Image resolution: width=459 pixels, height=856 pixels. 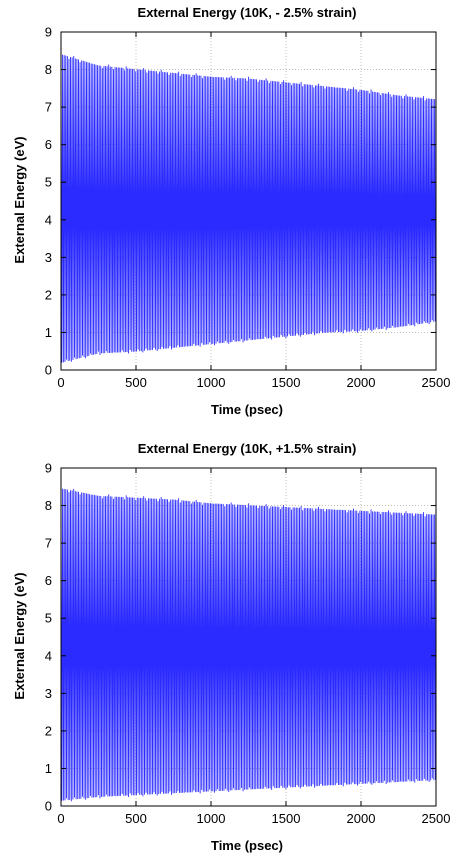 What do you see at coordinates (247, 448) in the screenshot?
I see `chart-title: External Energy (10K, +1.5% strain)` at bounding box center [247, 448].